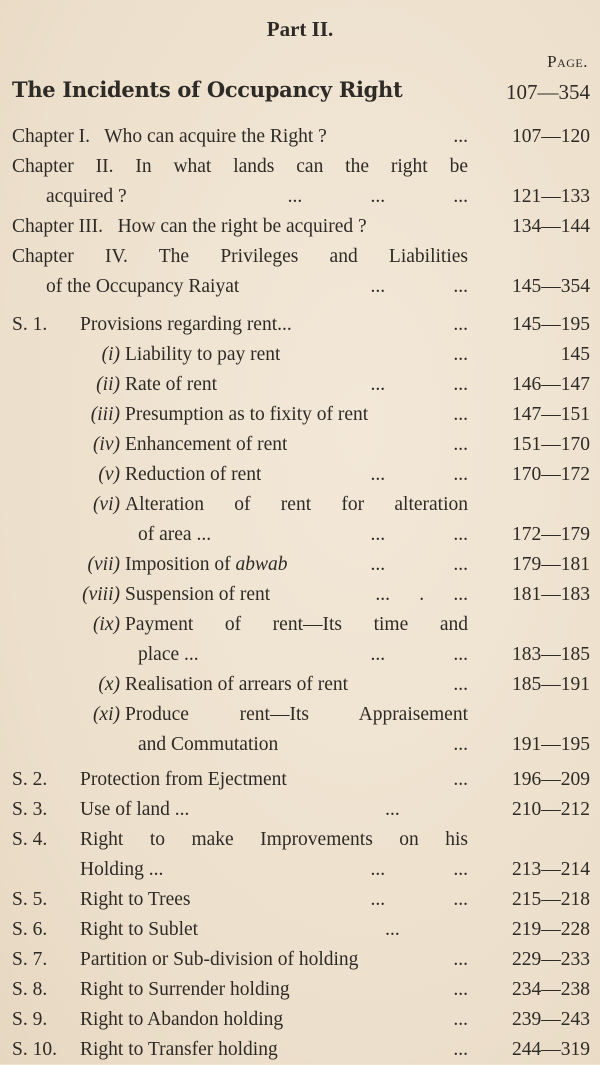 The width and height of the screenshot is (600, 1065). Describe the element at coordinates (30, 989) in the screenshot. I see `entry-number: S. 8.` at that location.